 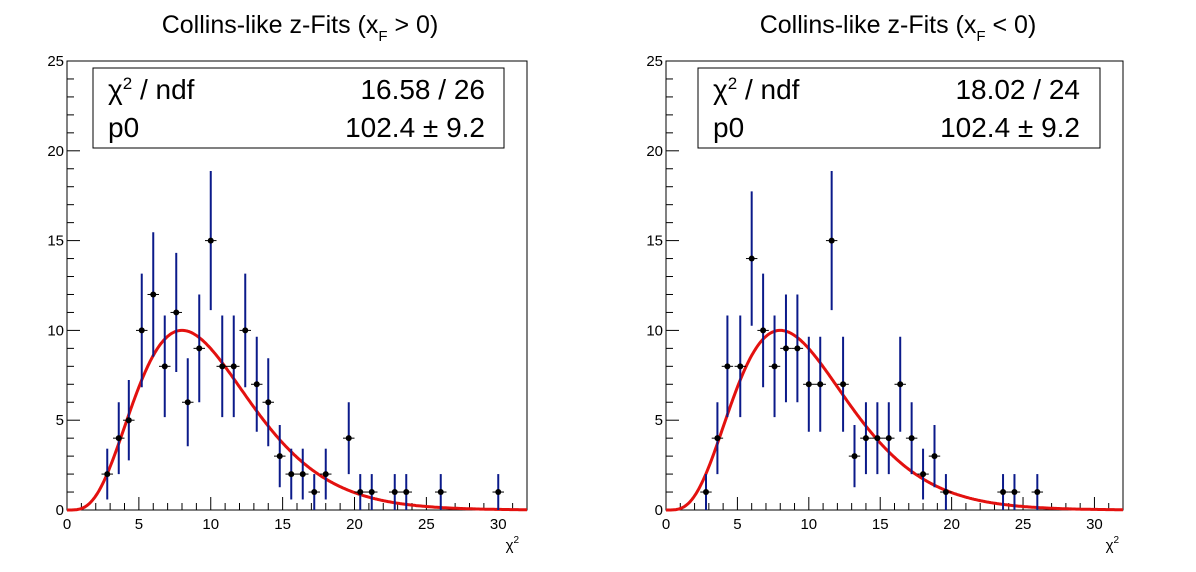 What do you see at coordinates (654, 61) in the screenshot?
I see `y-tick-label: 25` at bounding box center [654, 61].